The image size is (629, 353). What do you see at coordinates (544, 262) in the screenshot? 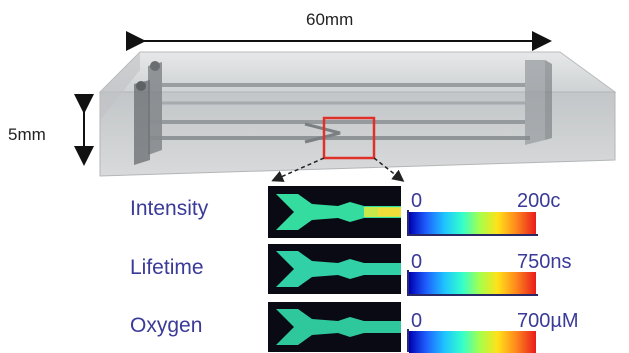
I see `lifetime-scale-max: 750ns` at bounding box center [544, 262].